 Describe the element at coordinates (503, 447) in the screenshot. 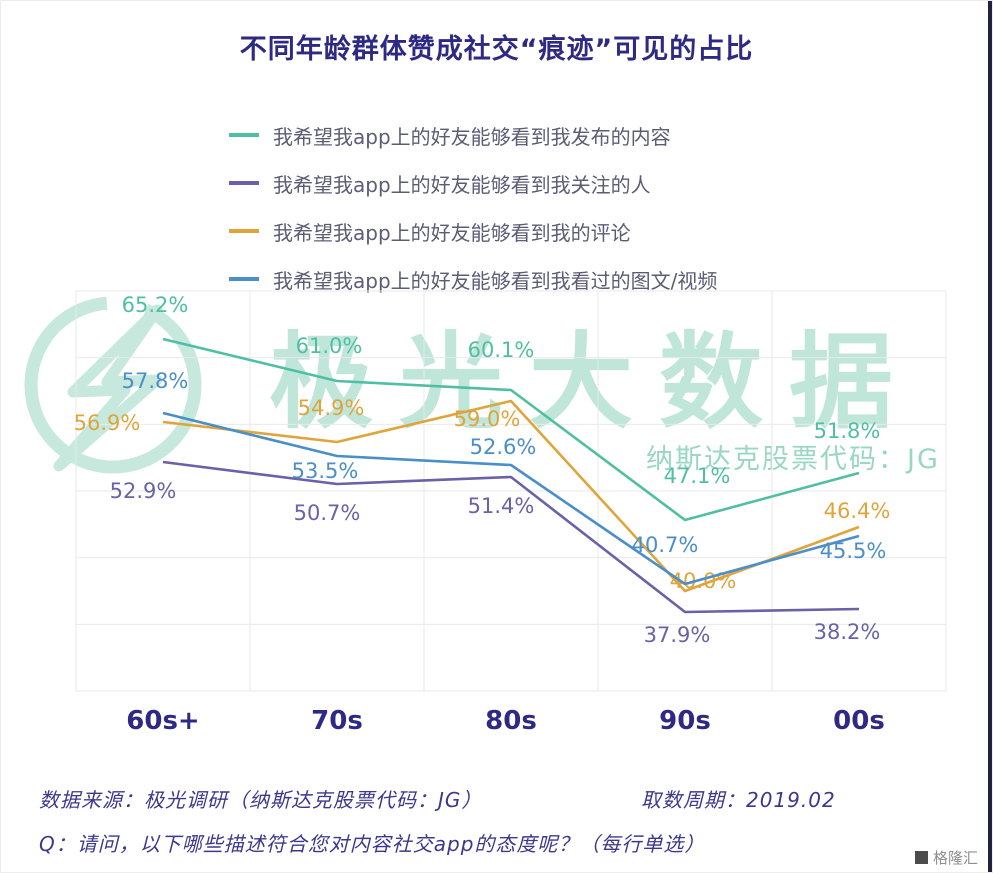

I see `data-label: 52.6%` at that location.